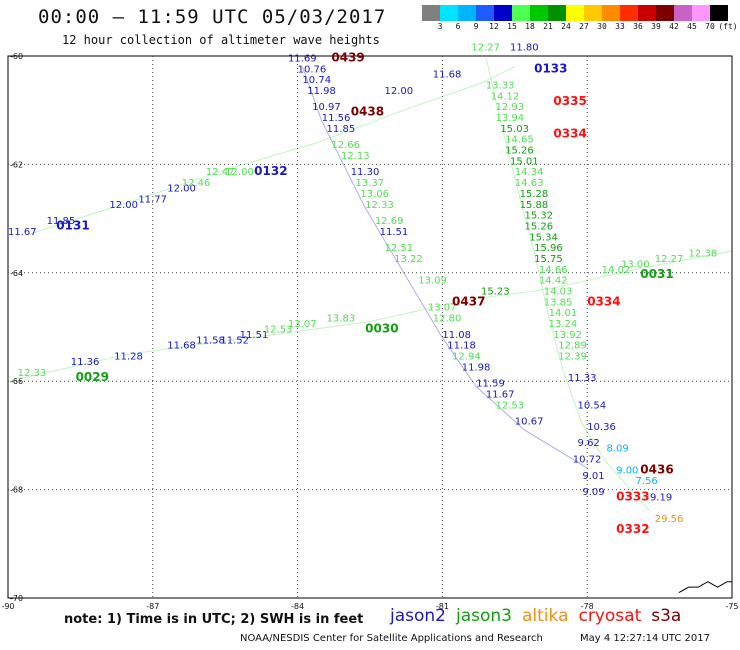 The image size is (740, 650). Describe the element at coordinates (592, 405) in the screenshot. I see `swh-value-label: 10.54` at that location.